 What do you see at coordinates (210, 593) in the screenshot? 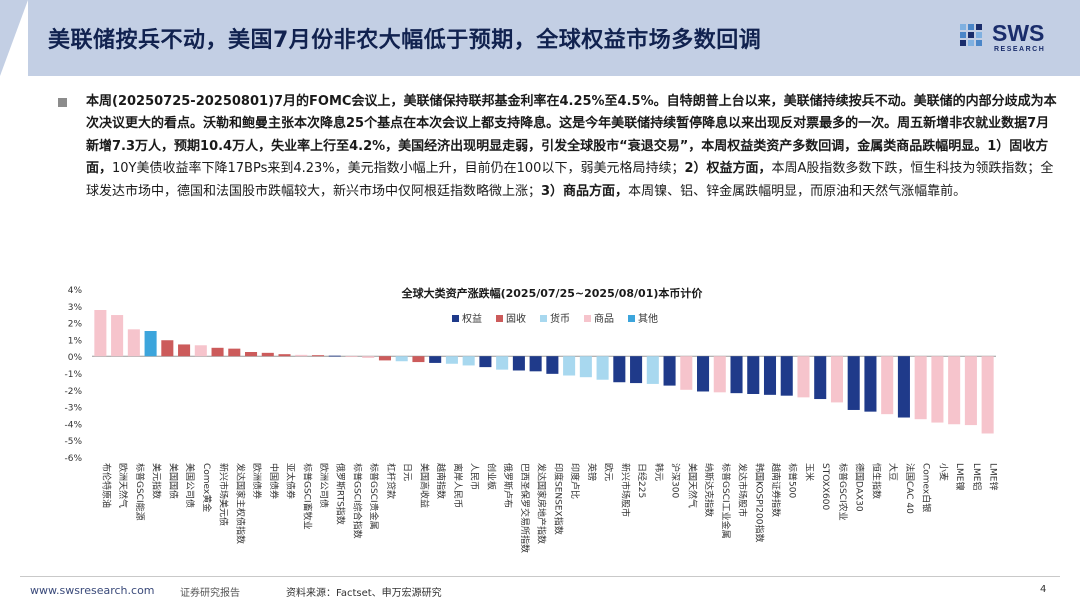
I see `footer-report-label: 证券研究报告` at bounding box center [210, 593].